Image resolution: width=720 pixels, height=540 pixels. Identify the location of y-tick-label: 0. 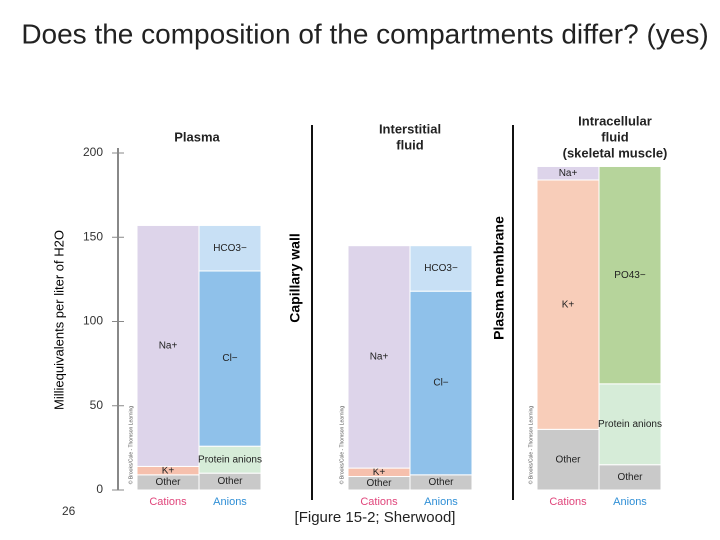
(99, 489).